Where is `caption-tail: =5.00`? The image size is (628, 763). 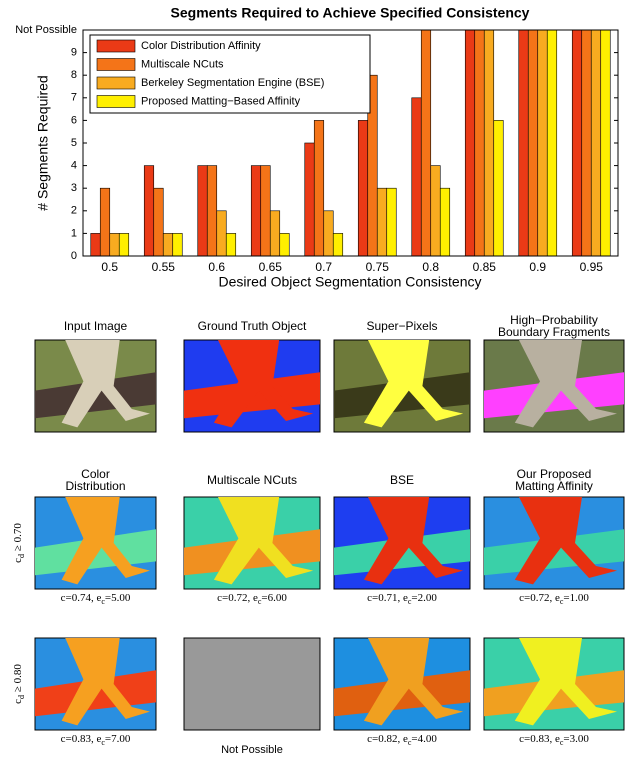
caption-tail: =5.00 is located at coordinates (118, 598).